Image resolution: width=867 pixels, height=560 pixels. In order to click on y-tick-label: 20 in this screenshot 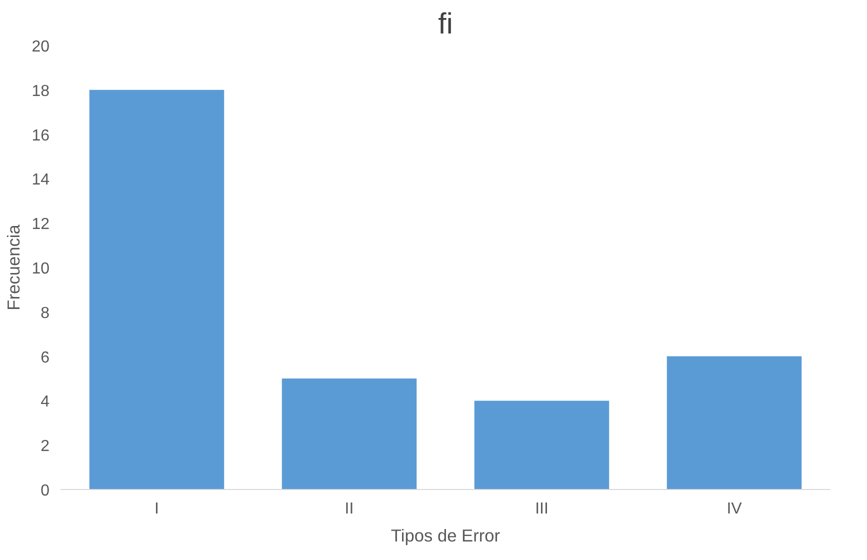, I will do `click(41, 47)`.